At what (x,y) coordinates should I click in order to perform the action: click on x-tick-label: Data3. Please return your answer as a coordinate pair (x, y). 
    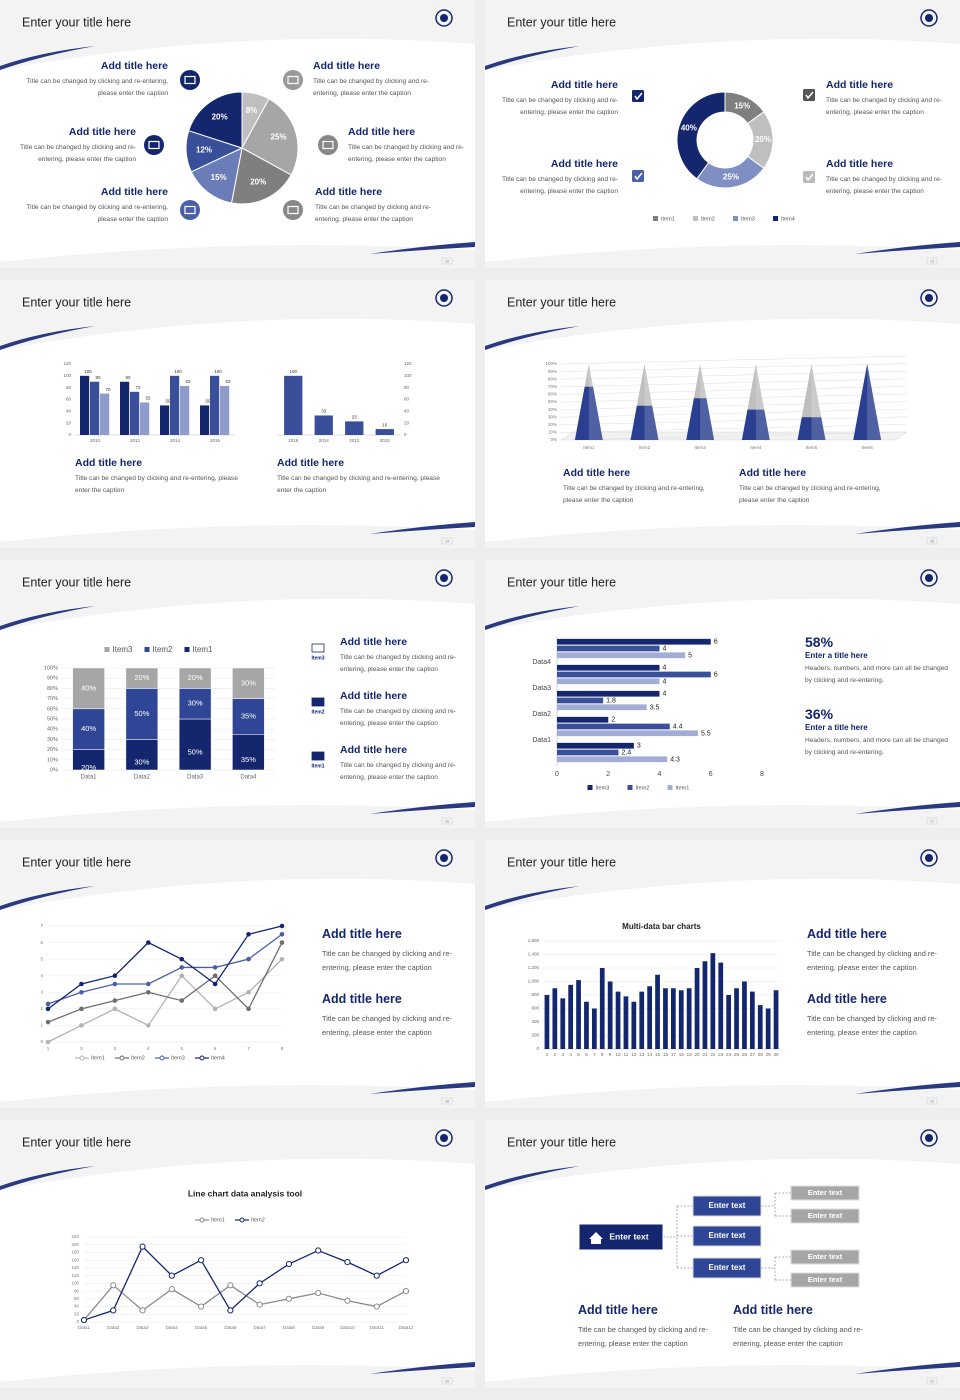
    Looking at the image, I should click on (143, 1327).